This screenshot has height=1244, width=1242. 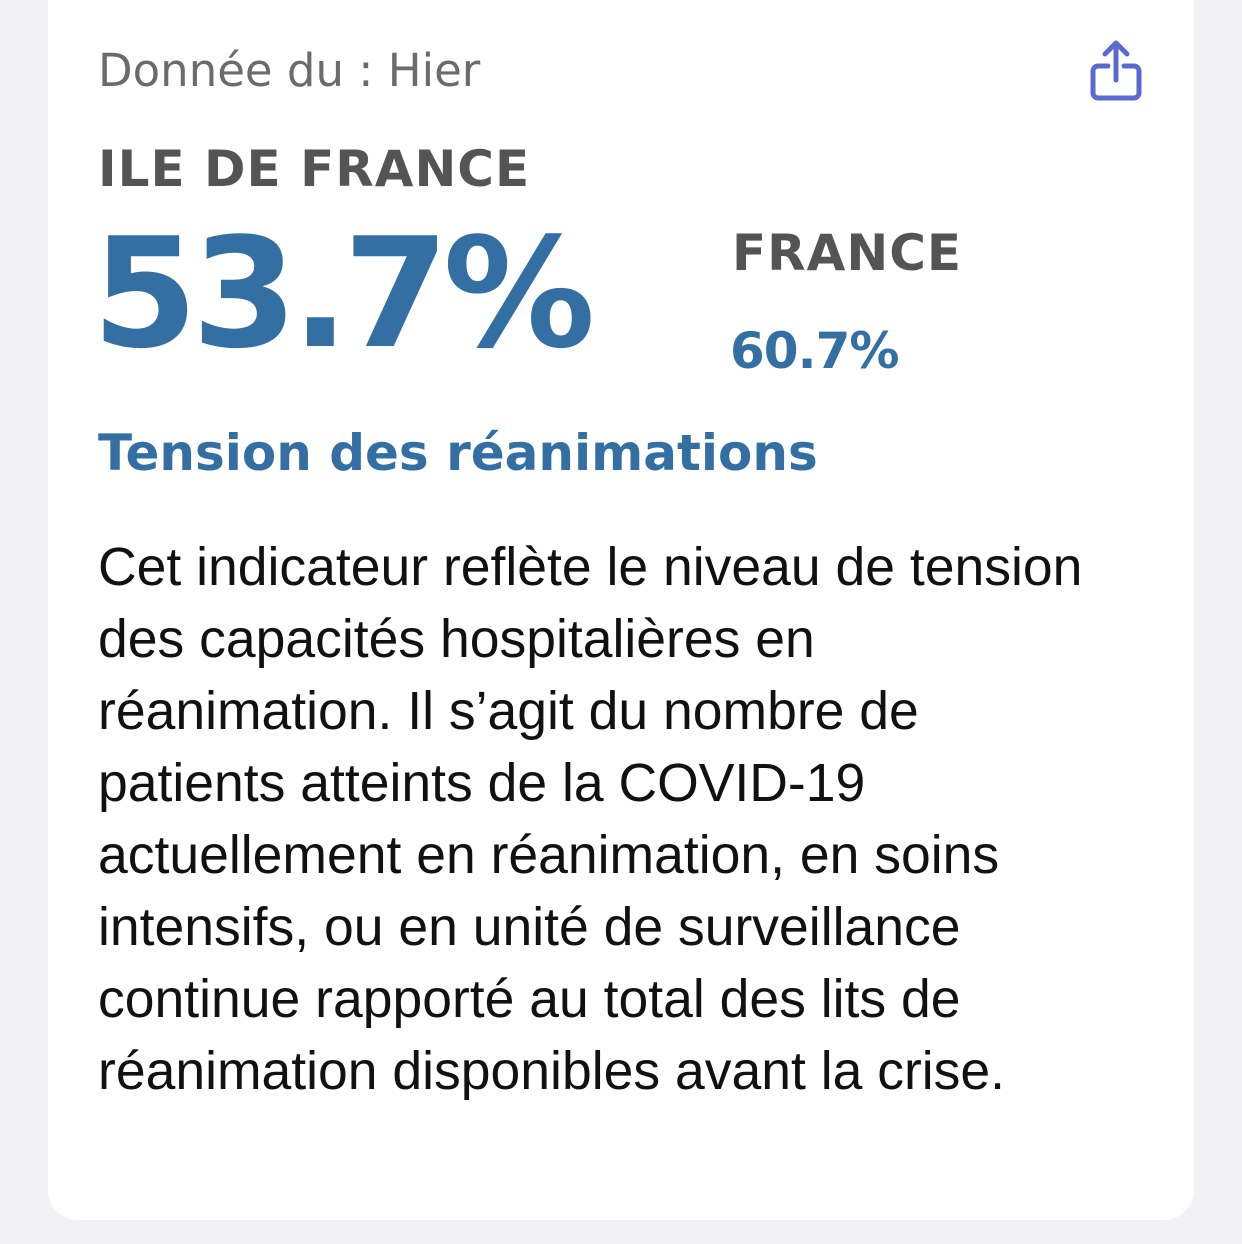 What do you see at coordinates (289, 70) in the screenshot?
I see `data-date-label: Donnée du : Hier` at bounding box center [289, 70].